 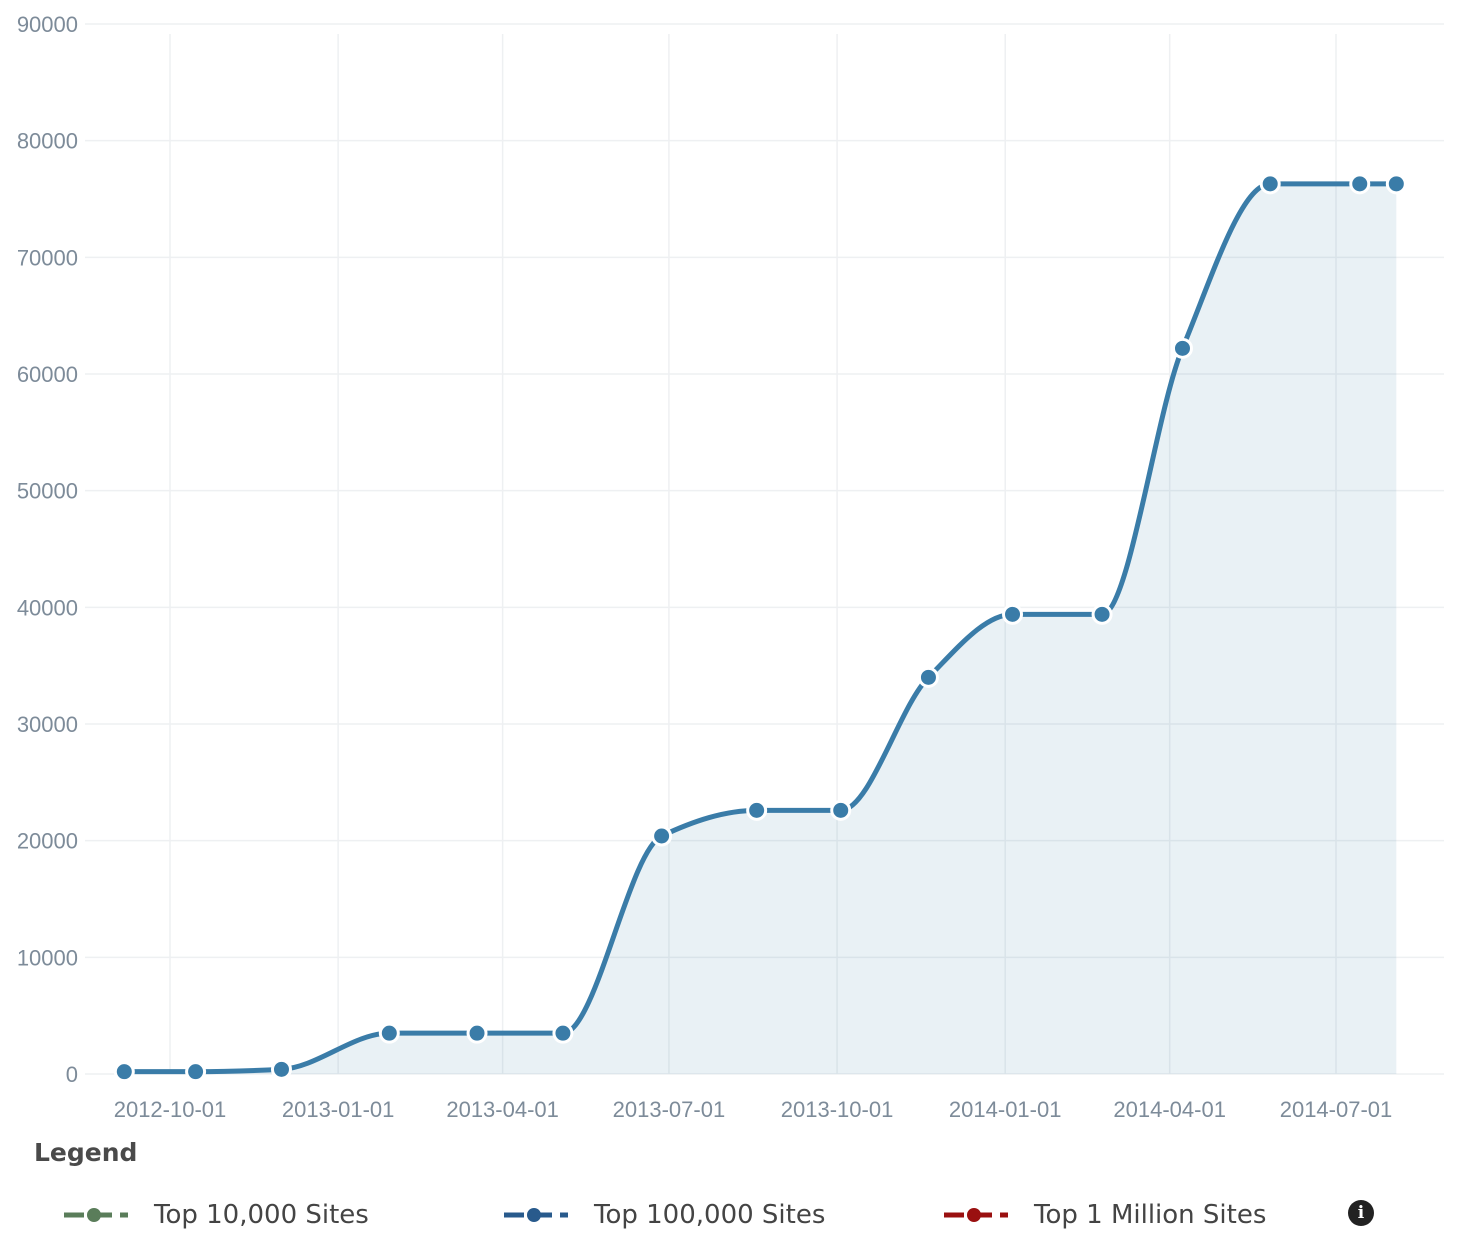 I want to click on legend-item-top-1-million: Top 1 Million Sites, so click(x=1105, y=1215).